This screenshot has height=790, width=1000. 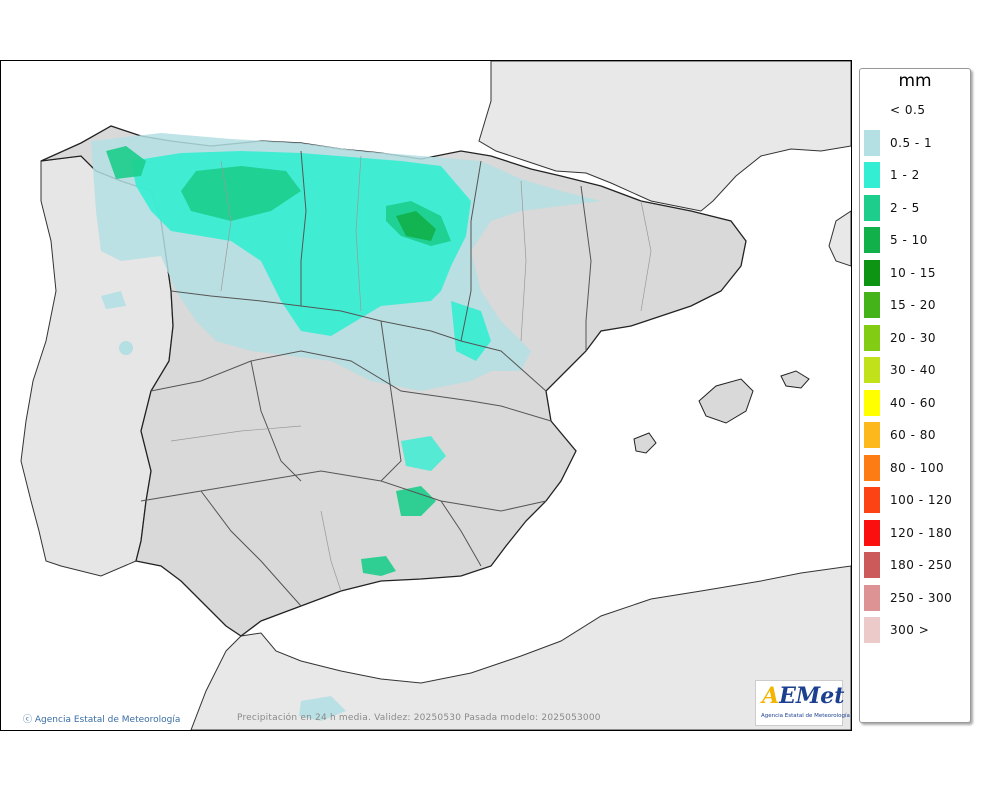 What do you see at coordinates (378, 566) in the screenshot?
I see `precip-2-5-sierra` at bounding box center [378, 566].